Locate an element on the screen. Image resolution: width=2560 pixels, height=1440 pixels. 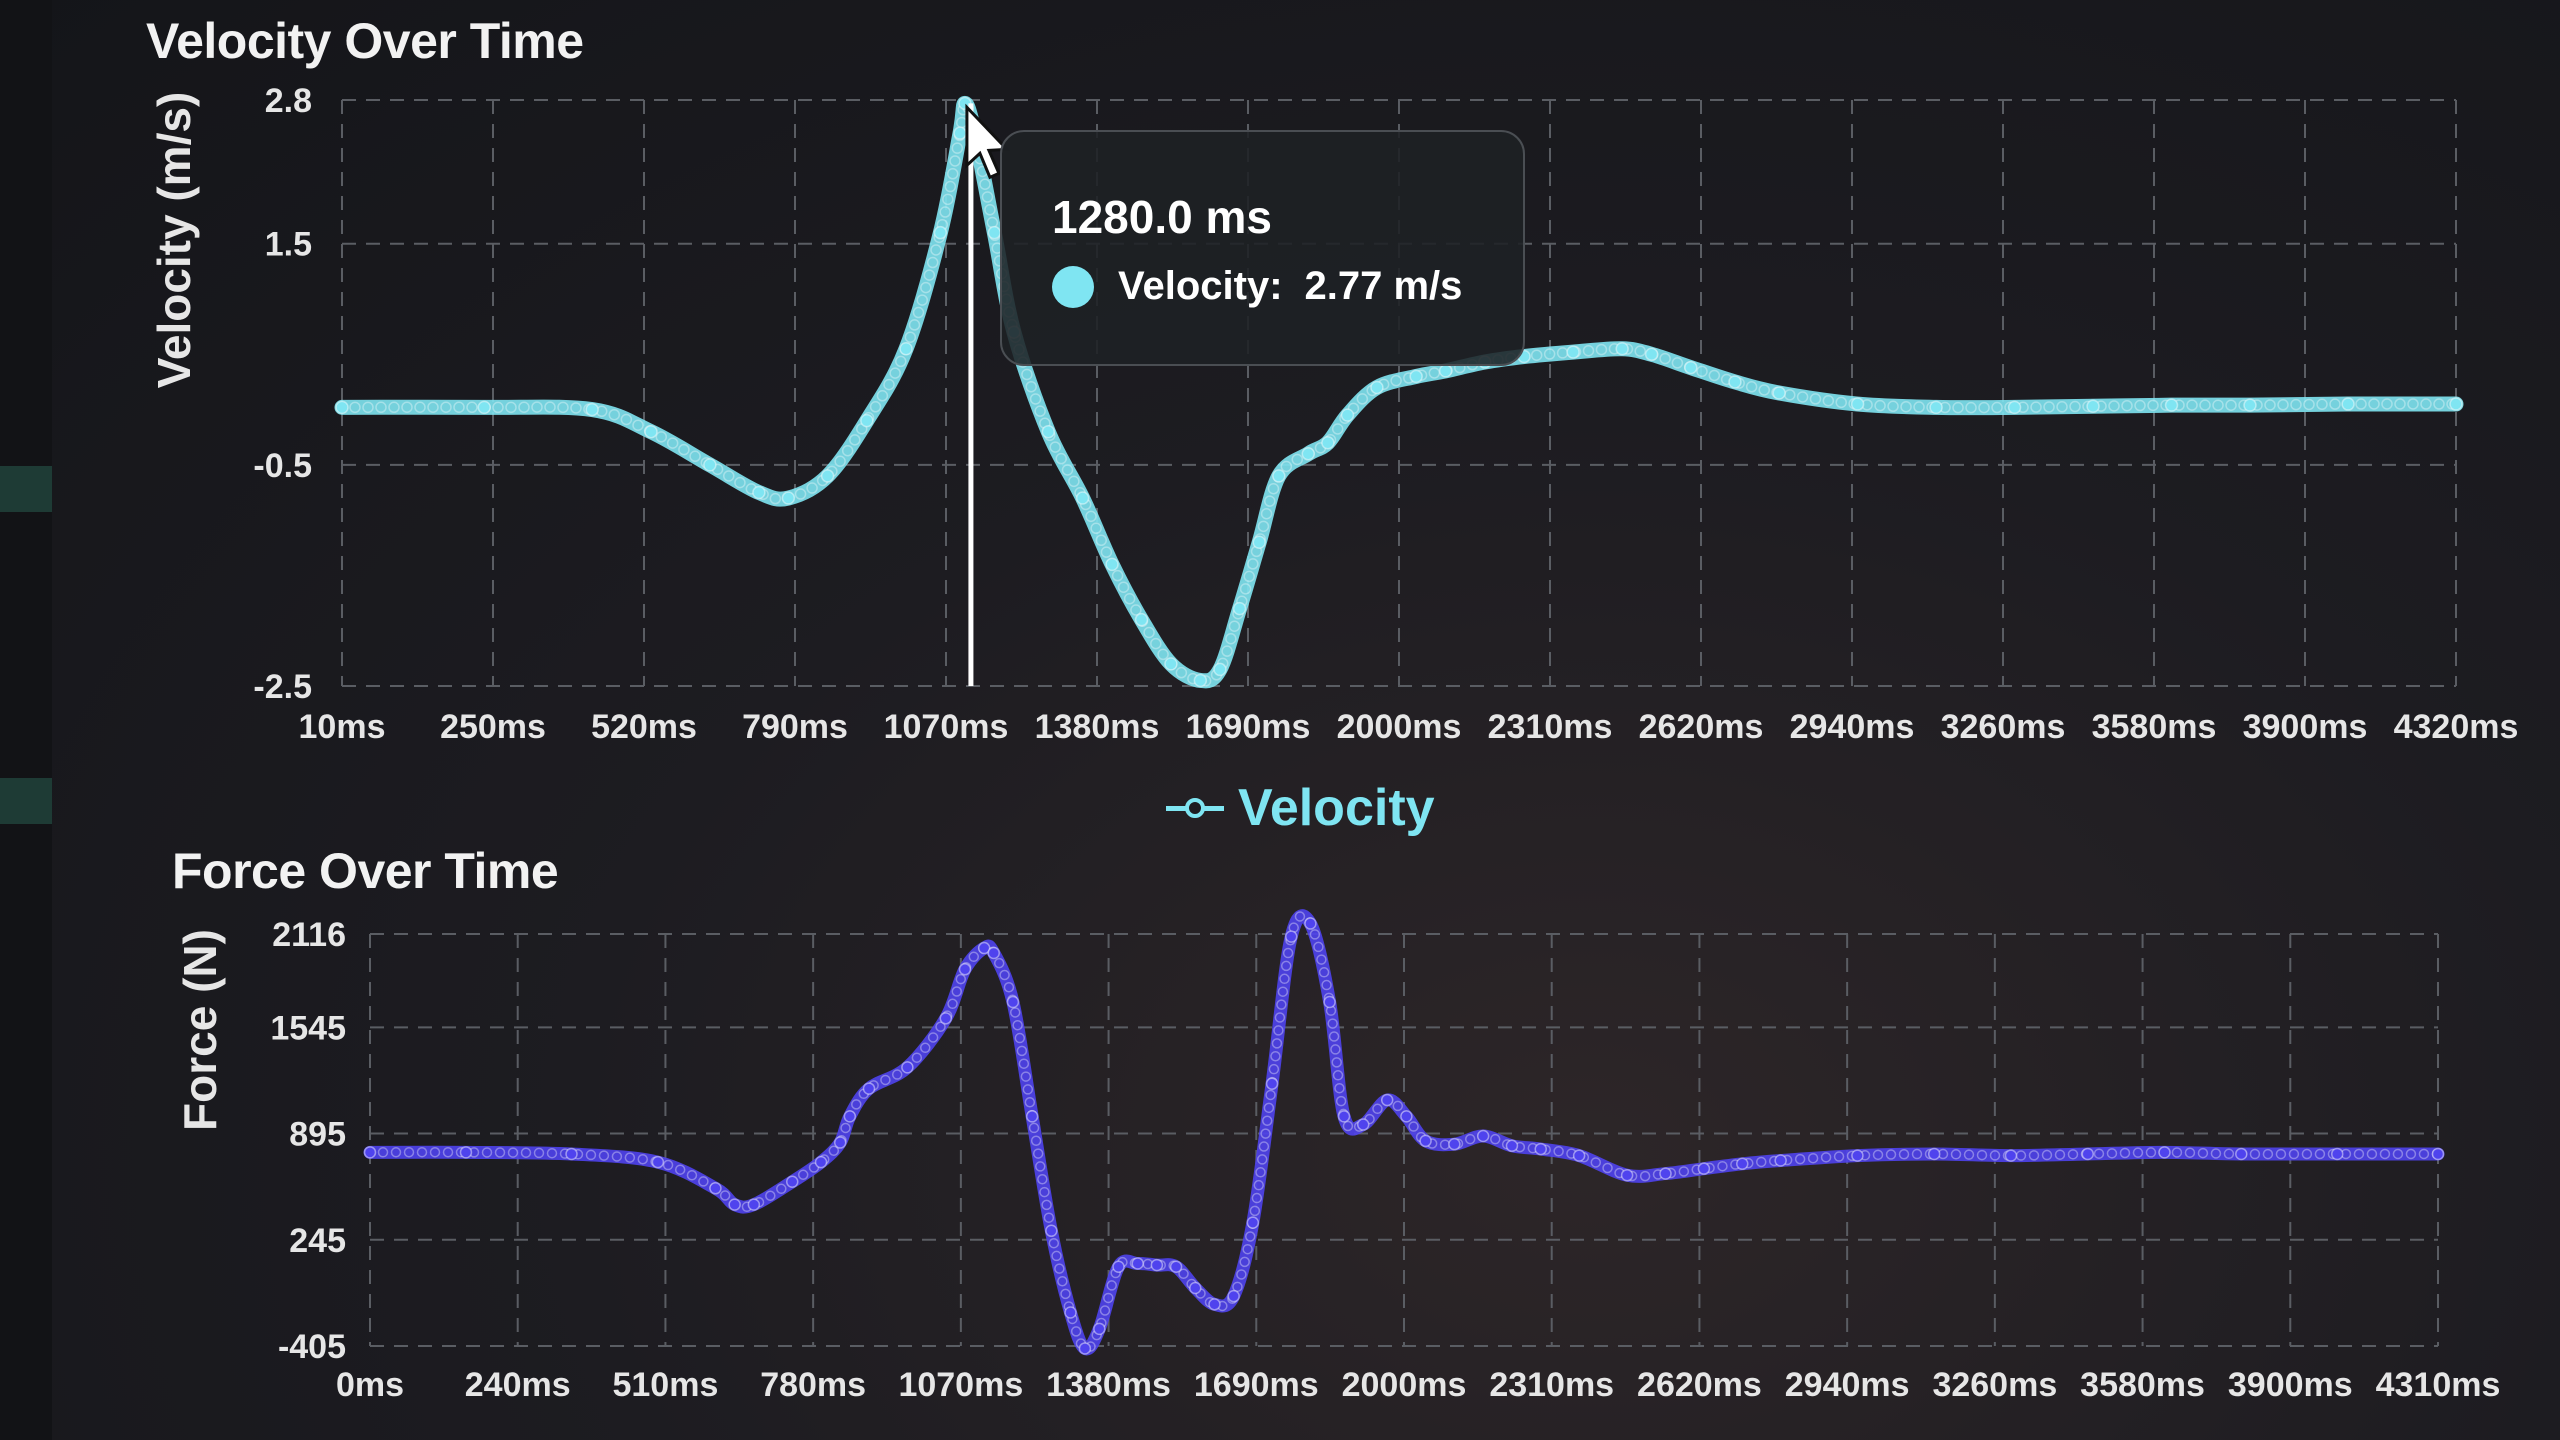
x-tick-label: 520ms is located at coordinates (644, 727).